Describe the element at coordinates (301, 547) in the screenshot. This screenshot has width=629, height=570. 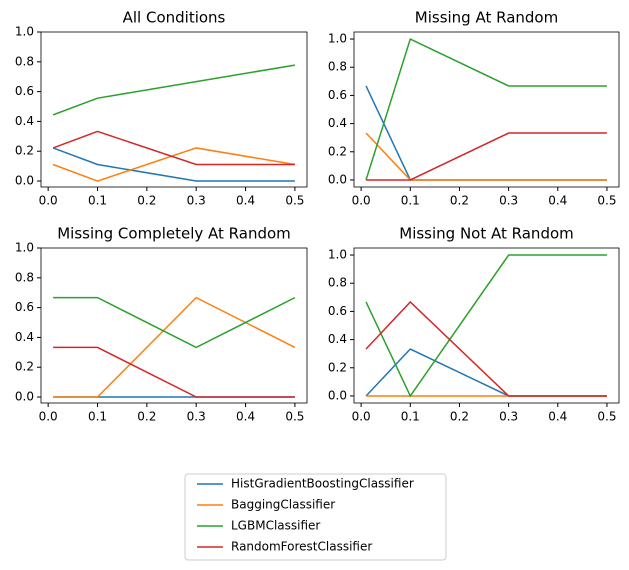
I see `legend-label: RandomForestClassifier` at that location.